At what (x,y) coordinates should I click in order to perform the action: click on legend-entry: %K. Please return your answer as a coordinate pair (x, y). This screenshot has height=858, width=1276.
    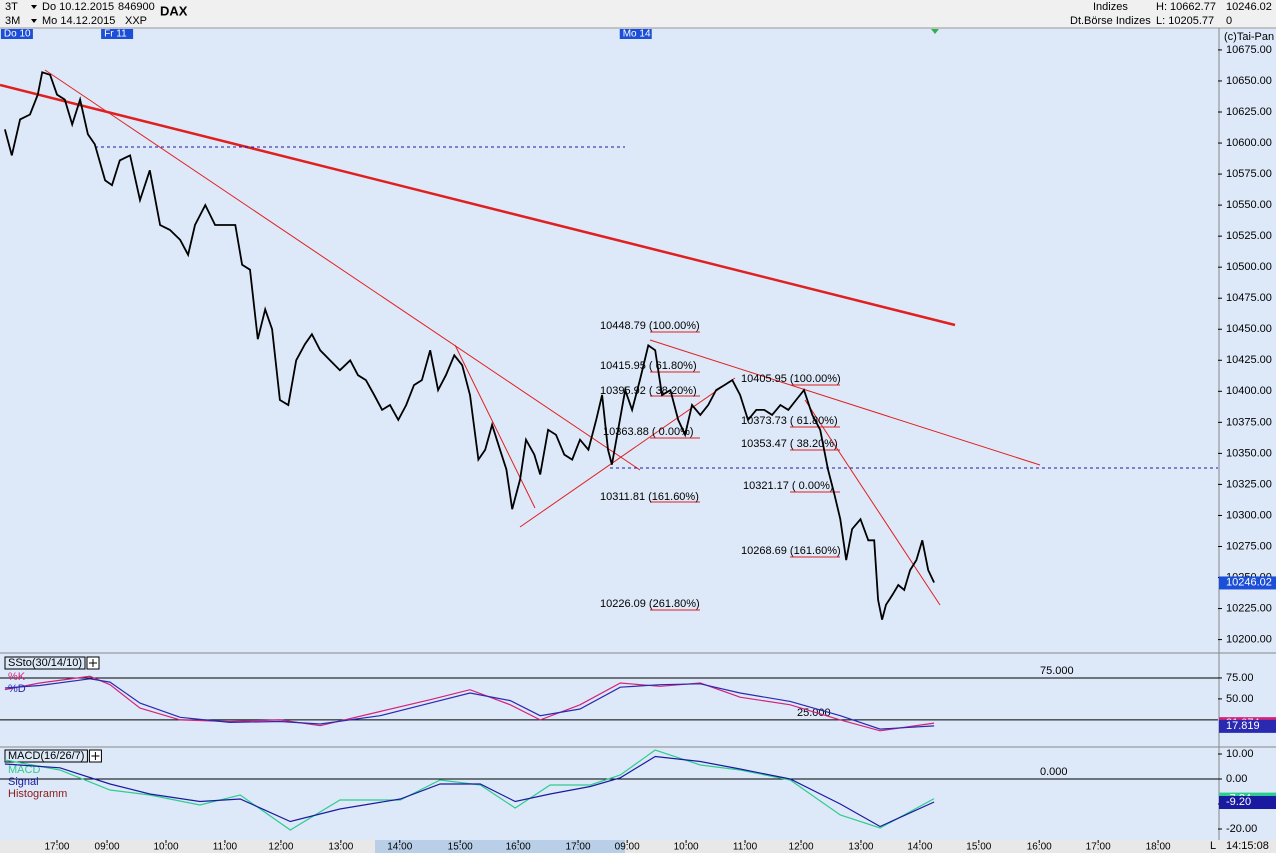
    Looking at the image, I should click on (17, 677).